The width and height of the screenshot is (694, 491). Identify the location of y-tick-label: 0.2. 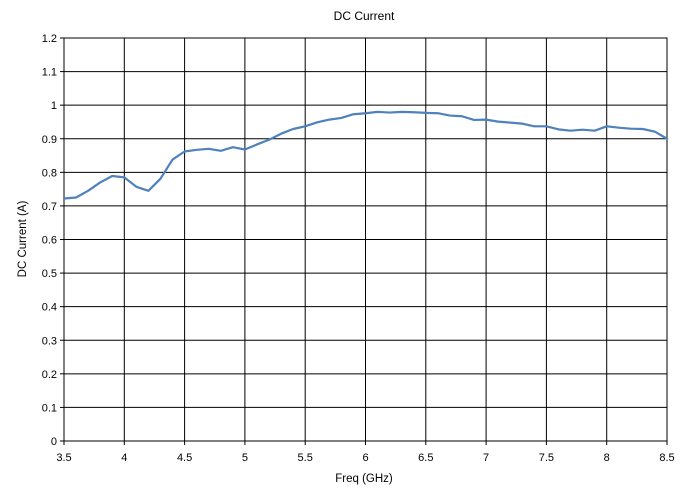
(49, 375).